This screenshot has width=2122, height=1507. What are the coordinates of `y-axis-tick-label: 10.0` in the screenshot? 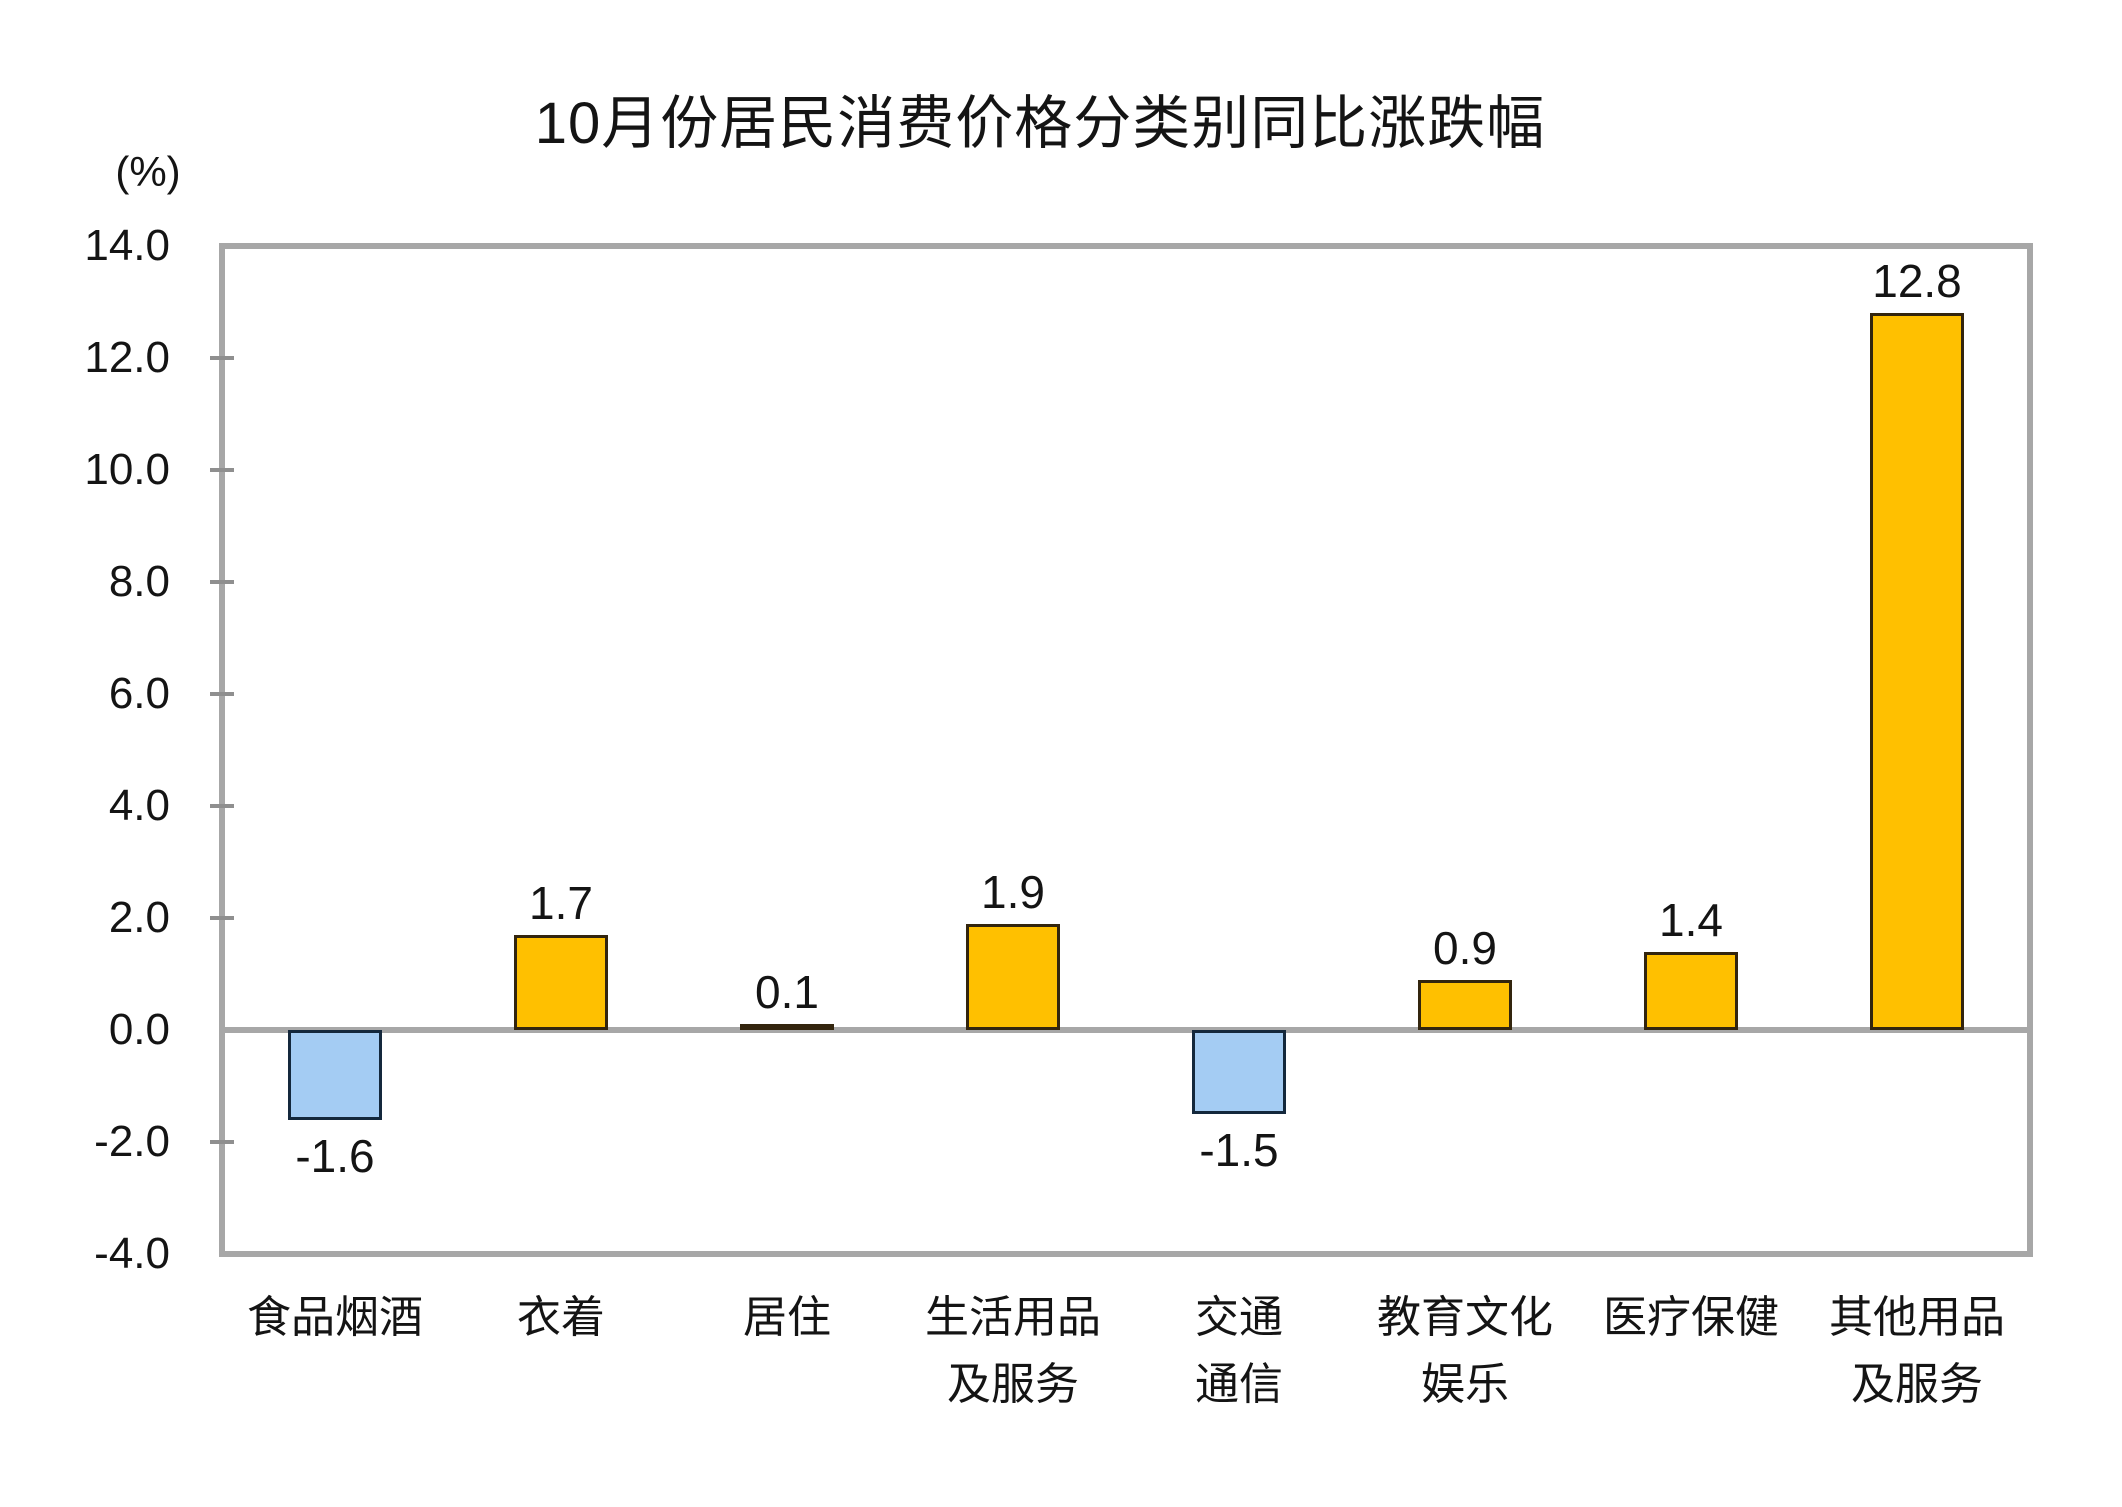 It's located at (127, 469).